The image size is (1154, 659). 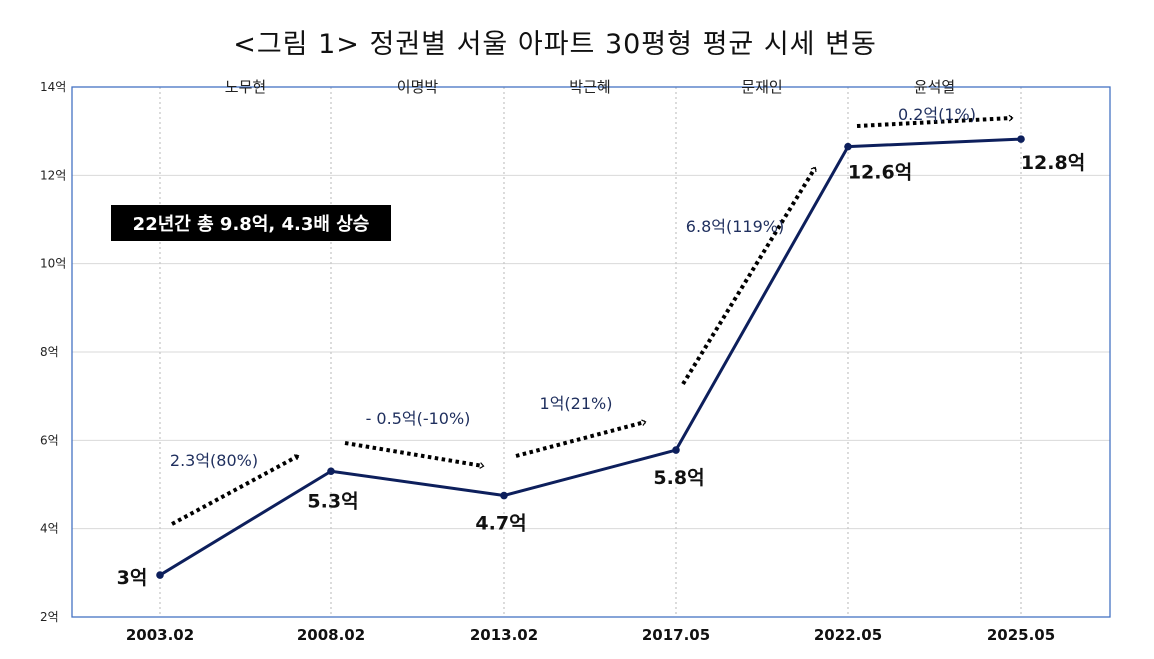 I want to click on point-value-label: 12.6억, so click(x=880, y=173).